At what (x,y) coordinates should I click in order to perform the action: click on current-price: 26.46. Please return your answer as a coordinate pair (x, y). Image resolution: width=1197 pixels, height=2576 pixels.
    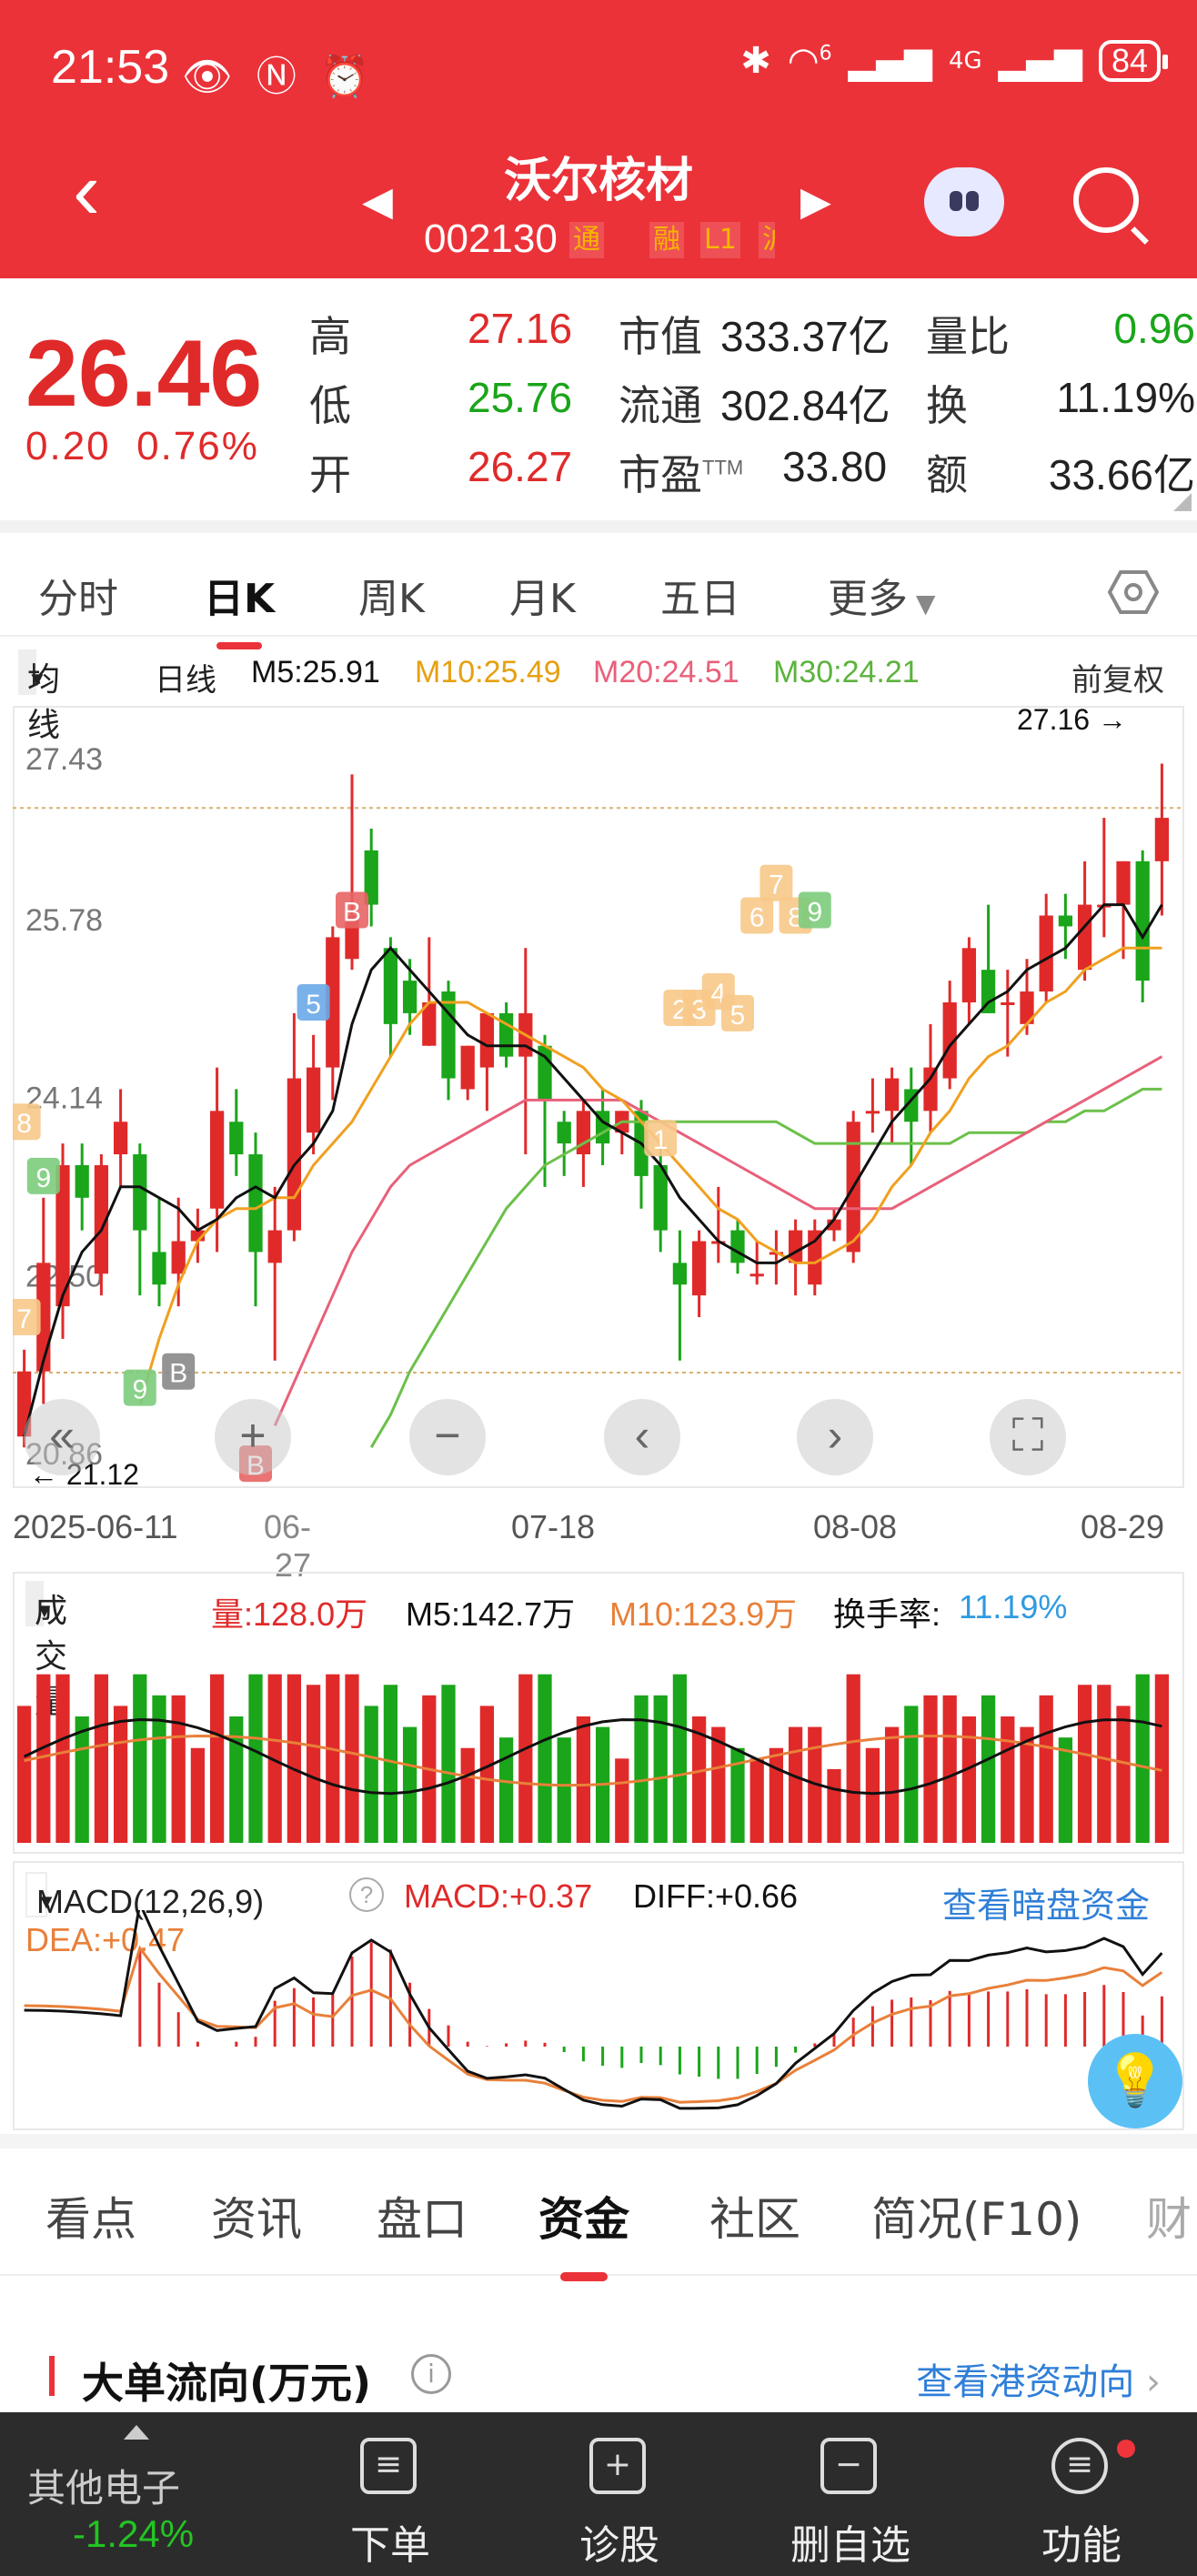
    Looking at the image, I should click on (144, 374).